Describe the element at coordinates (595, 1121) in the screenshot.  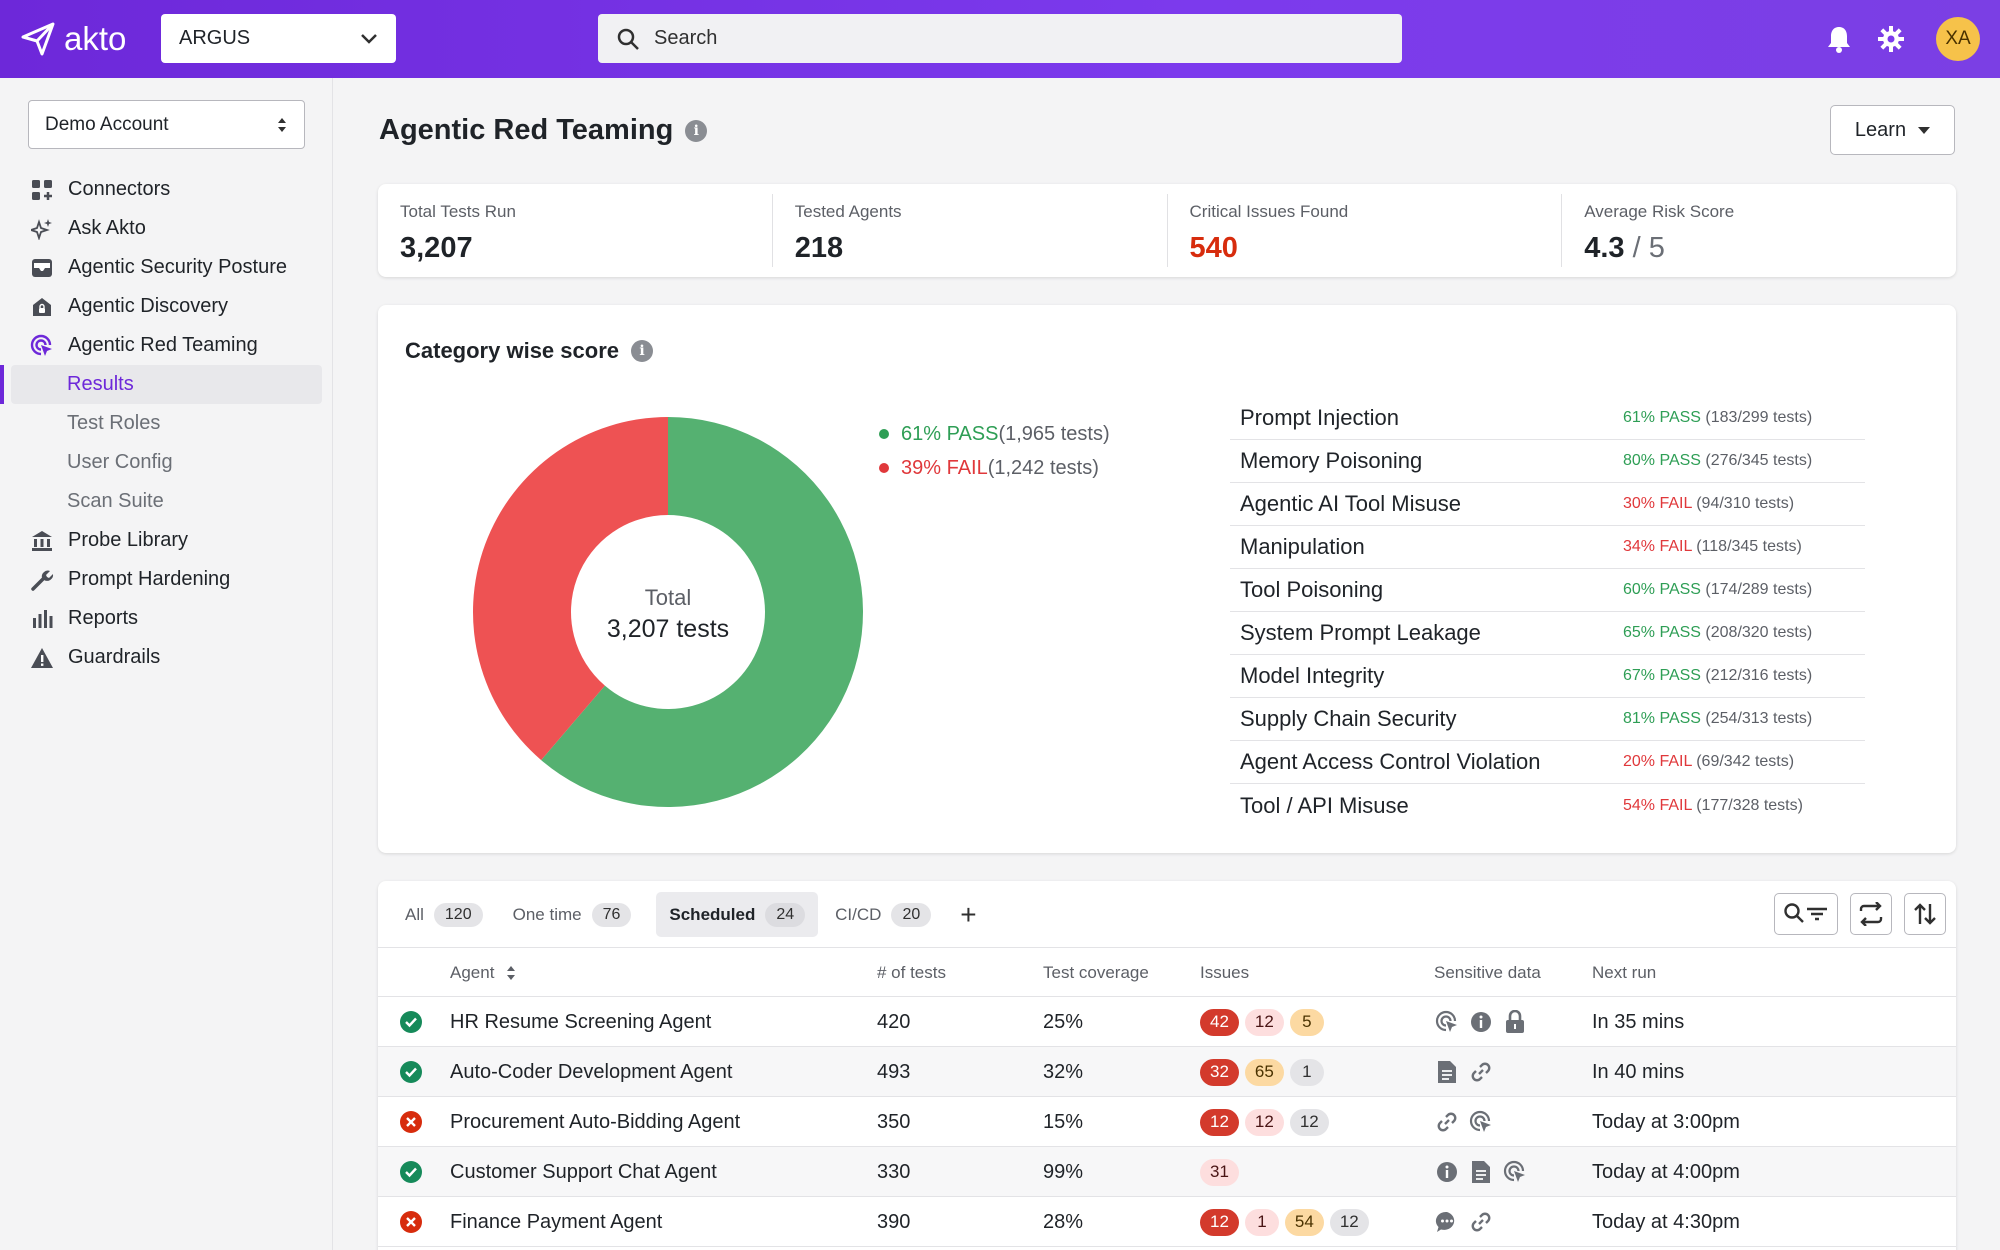
I see `agent-name: Procurement Auto-Bidding Agent` at that location.